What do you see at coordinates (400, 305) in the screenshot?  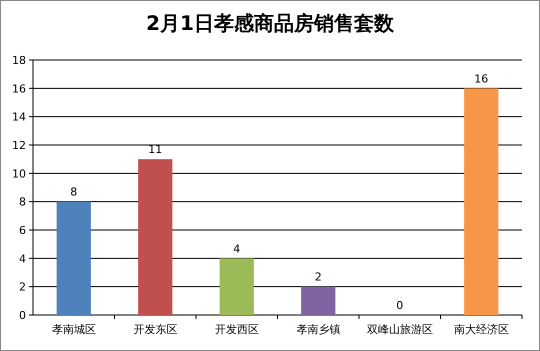 I see `data-label: 0` at bounding box center [400, 305].